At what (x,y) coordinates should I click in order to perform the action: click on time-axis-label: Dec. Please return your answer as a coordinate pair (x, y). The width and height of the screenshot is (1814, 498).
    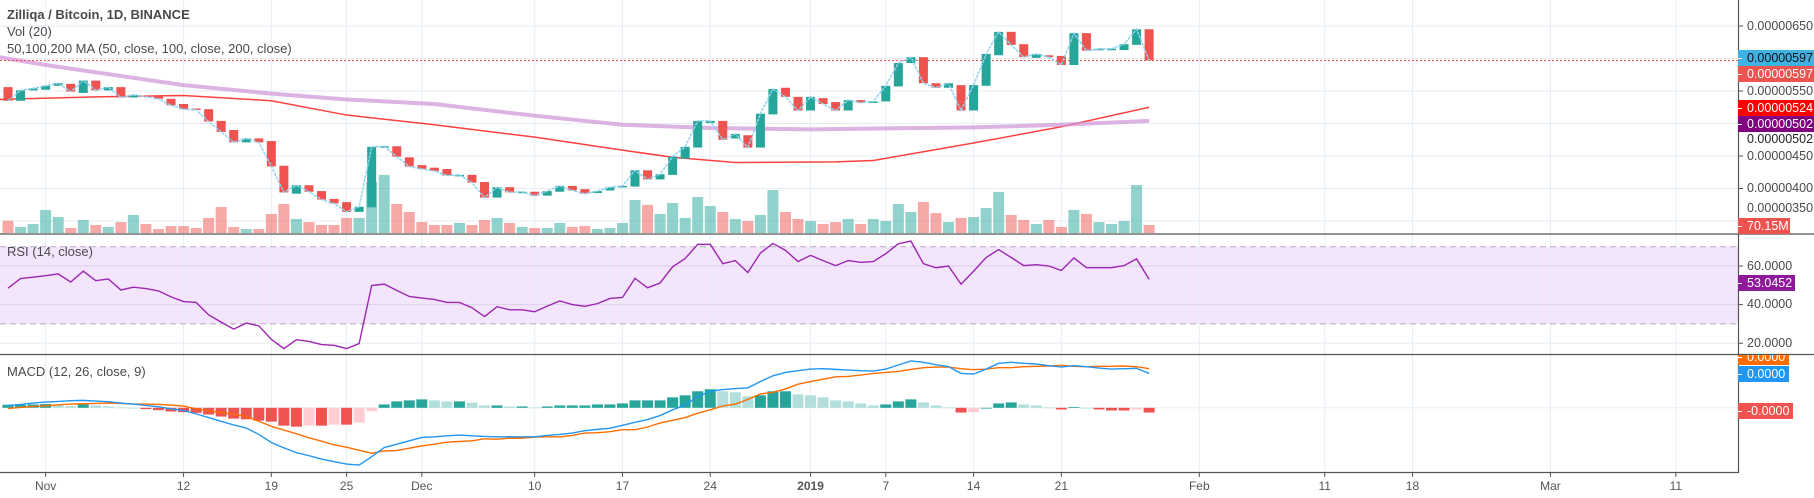
    Looking at the image, I should click on (422, 486).